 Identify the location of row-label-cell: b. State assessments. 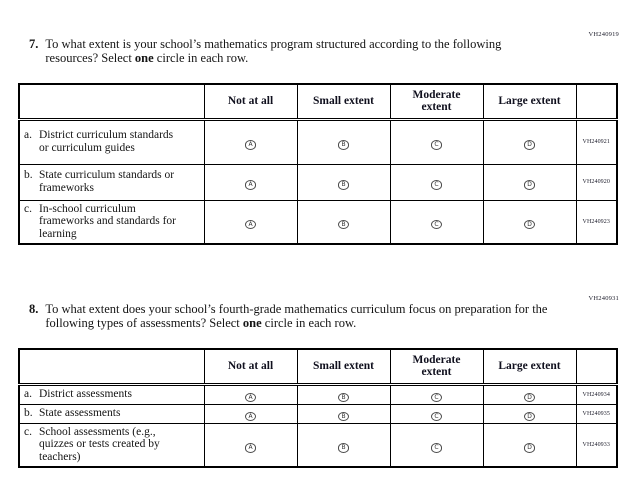
(111, 413).